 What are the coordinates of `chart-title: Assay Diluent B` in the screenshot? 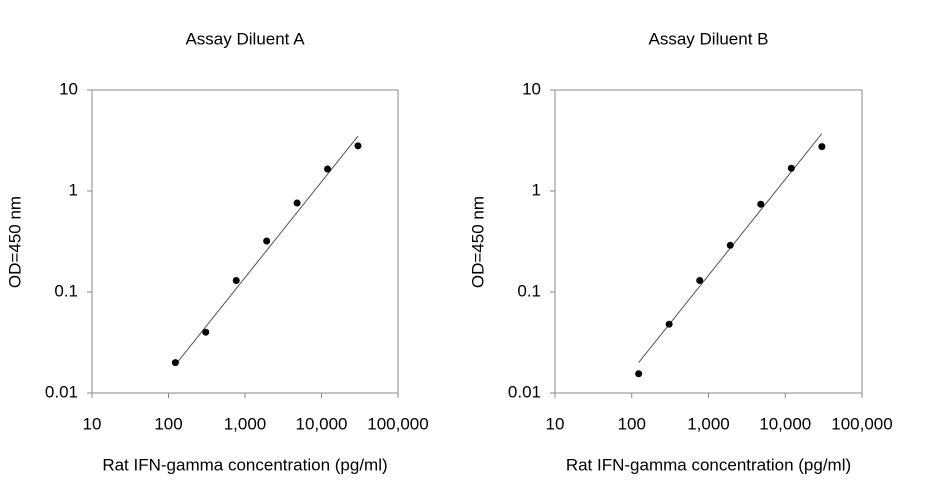 It's located at (709, 38).